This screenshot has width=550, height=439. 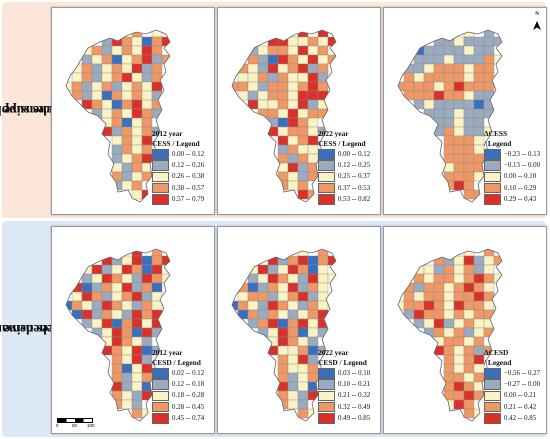 I want to click on legend-title-line2: CESD / Legend, so click(x=176, y=362).